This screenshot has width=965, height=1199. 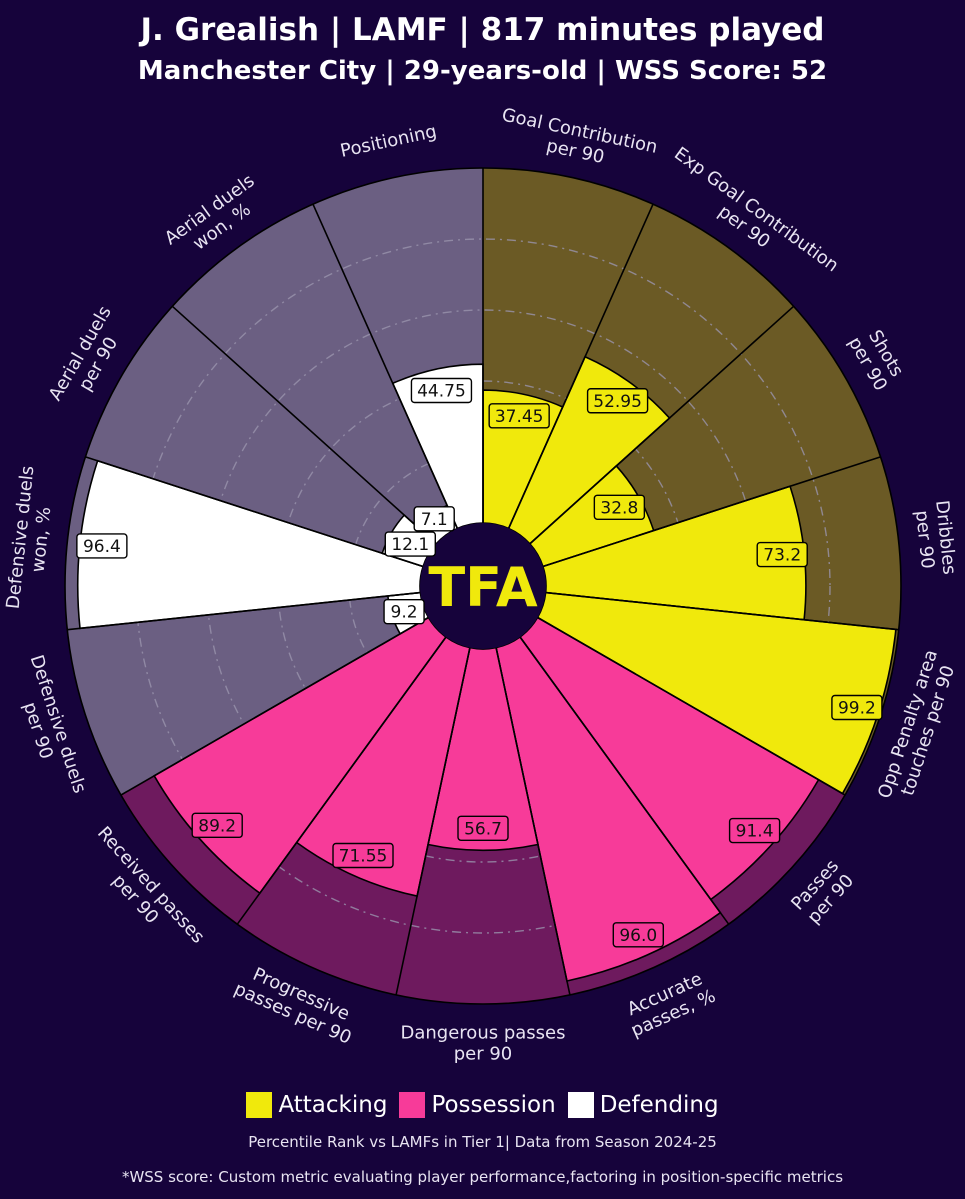 I want to click on metric-label-line: per 90, so click(x=483, y=1054).